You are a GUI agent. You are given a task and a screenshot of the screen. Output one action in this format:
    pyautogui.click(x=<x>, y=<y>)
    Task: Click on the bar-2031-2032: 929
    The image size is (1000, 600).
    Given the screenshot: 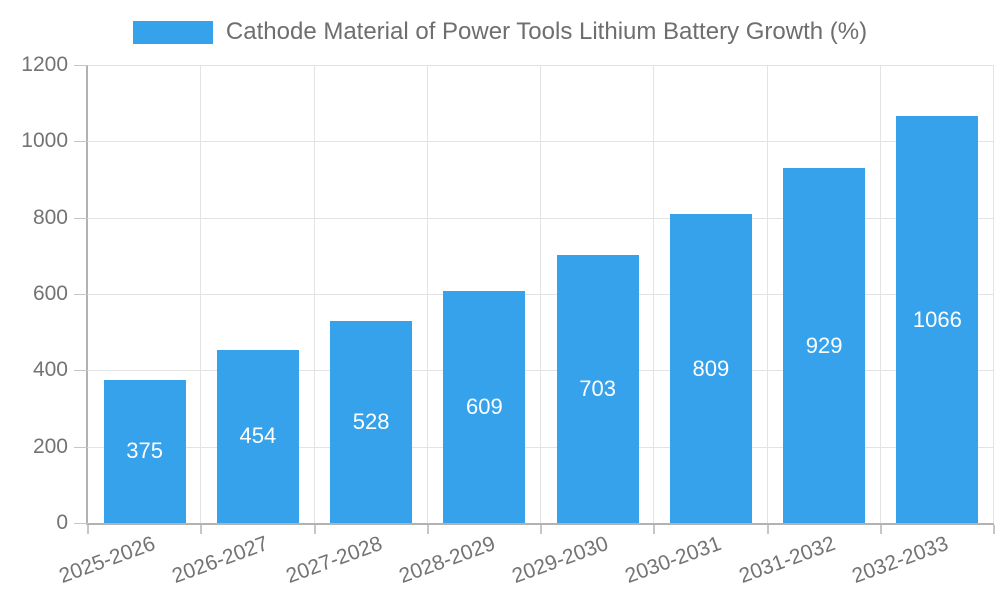 What is the action you would take?
    pyautogui.click(x=824, y=345)
    